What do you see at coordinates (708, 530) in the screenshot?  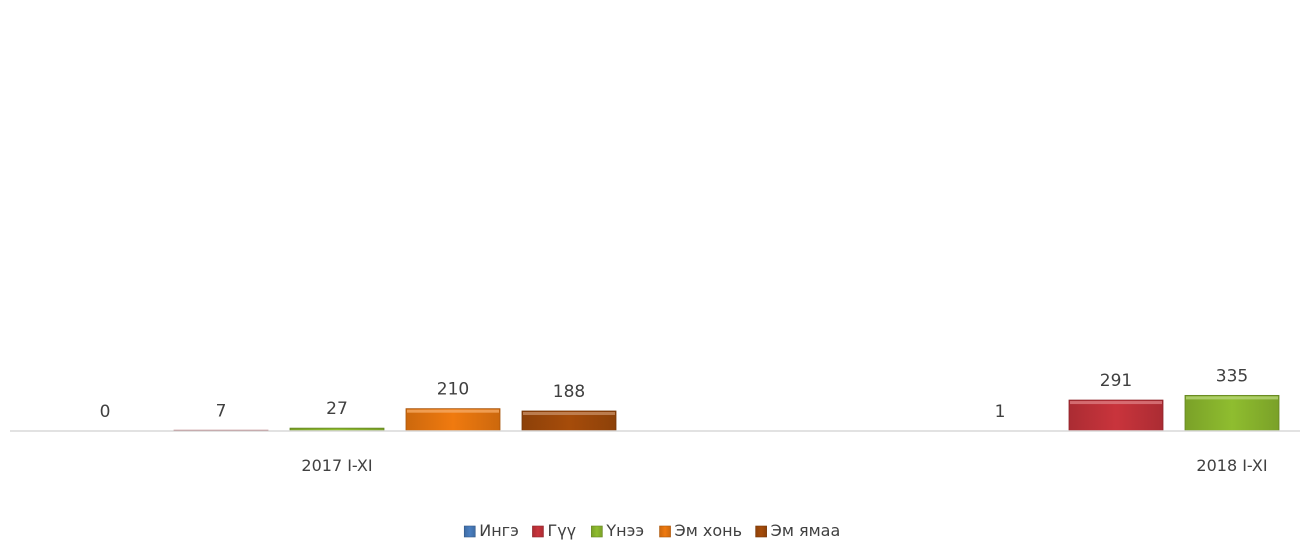 I see `legend-label-3: Эм хонь` at bounding box center [708, 530].